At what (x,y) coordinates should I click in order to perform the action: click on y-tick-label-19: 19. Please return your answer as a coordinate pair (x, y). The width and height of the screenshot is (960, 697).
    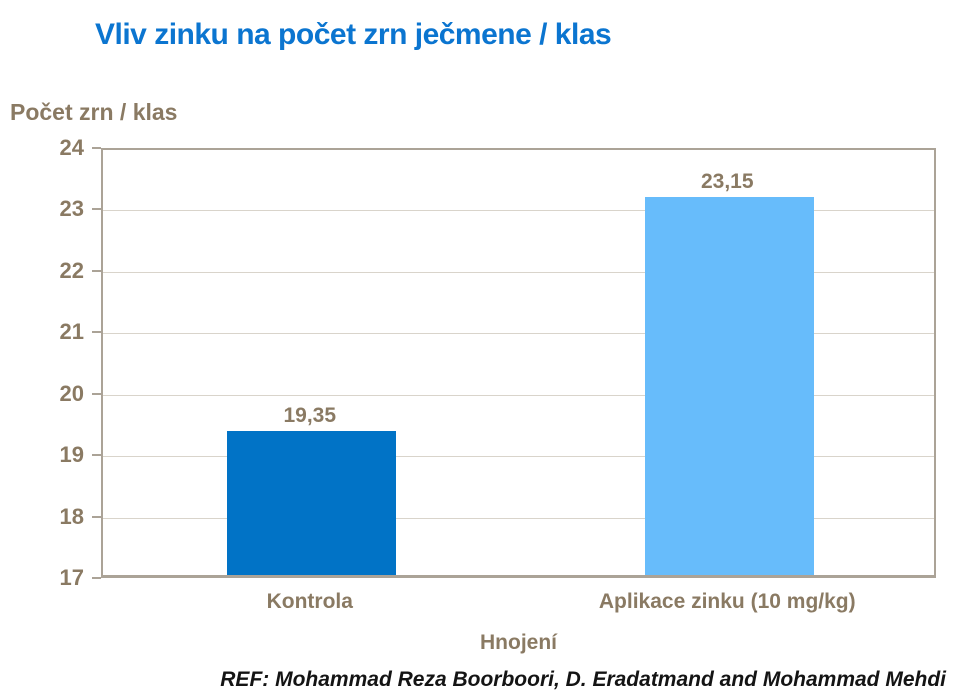
    Looking at the image, I should click on (71, 455).